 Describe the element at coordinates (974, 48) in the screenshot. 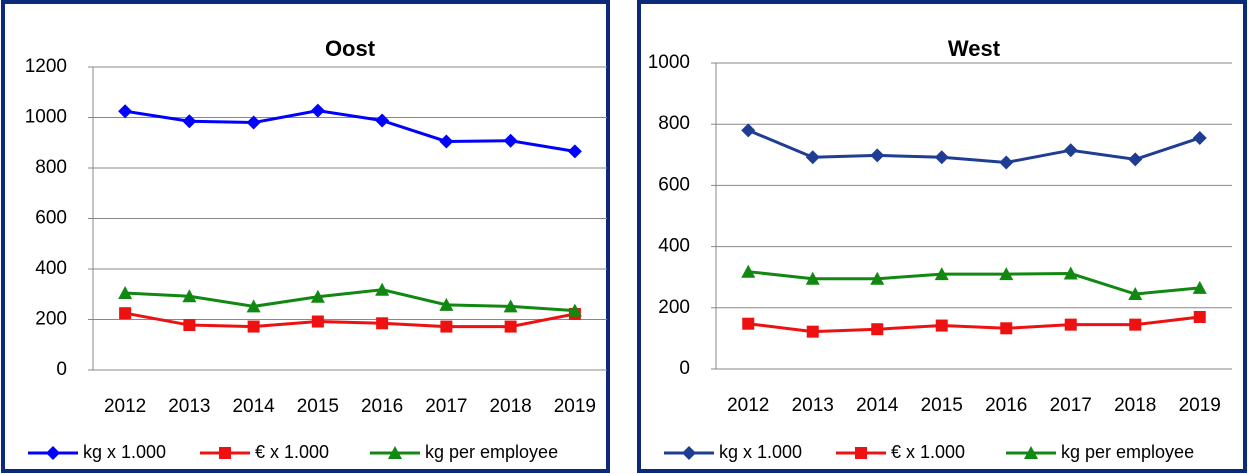

I see `chart-title: West` at that location.